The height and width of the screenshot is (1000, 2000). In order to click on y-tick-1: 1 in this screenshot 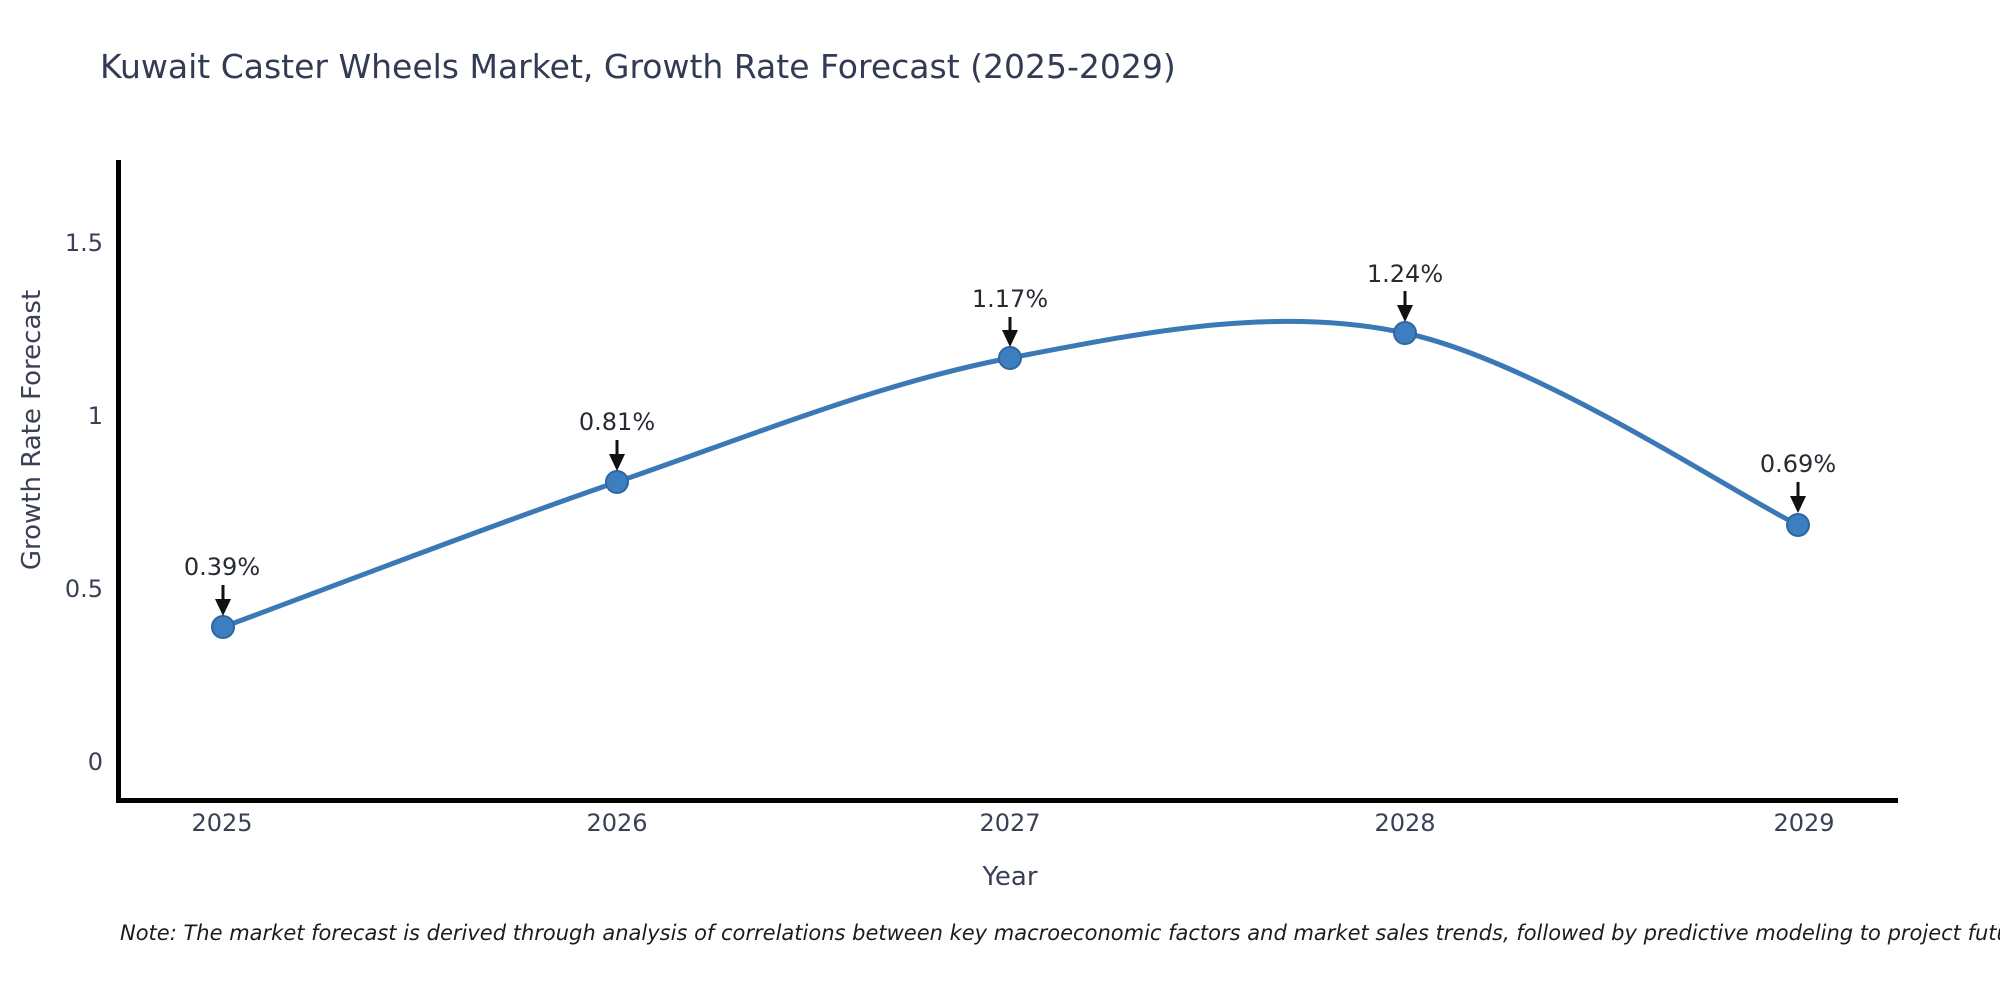, I will do `click(95, 416)`.